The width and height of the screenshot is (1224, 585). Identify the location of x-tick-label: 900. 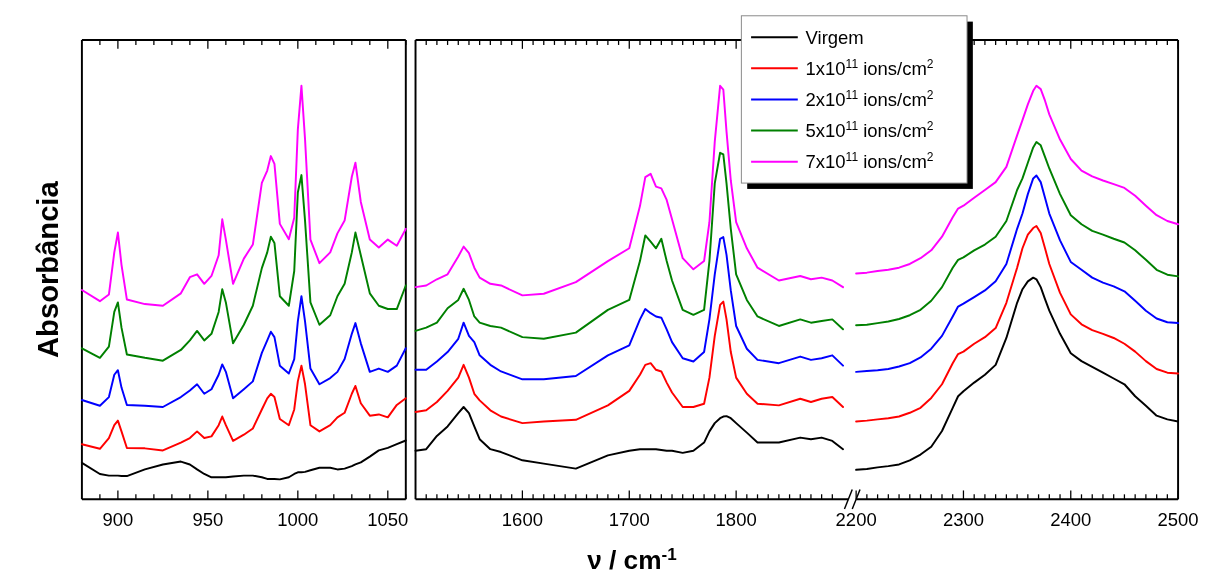
(118, 520).